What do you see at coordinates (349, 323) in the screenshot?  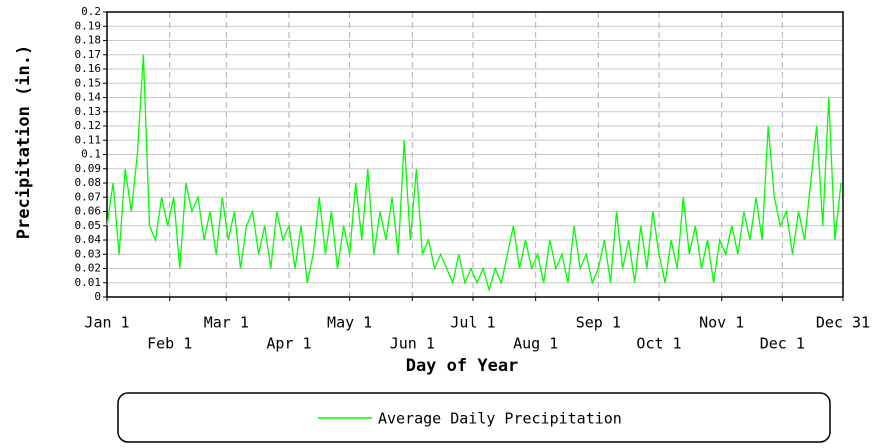 I see `x-tick-label: May 1` at bounding box center [349, 323].